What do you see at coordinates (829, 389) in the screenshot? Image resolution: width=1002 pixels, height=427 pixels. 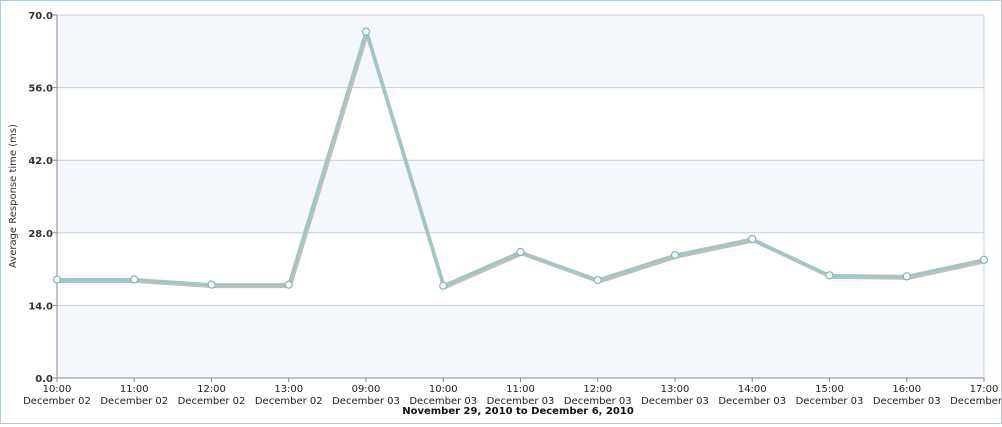 I see `x-tick-time: 15:00` at bounding box center [829, 389].